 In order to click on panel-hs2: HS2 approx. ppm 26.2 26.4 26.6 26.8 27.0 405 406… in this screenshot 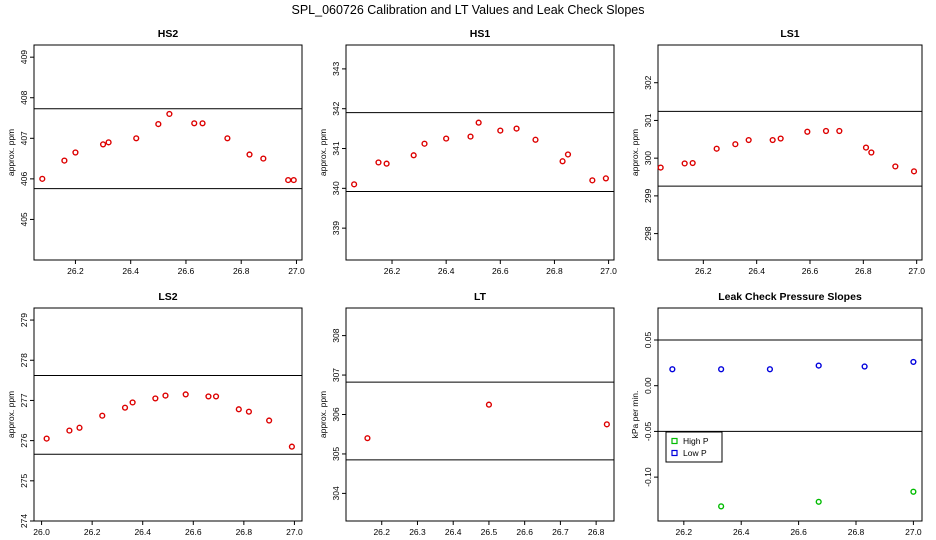, I will do `click(155, 152)`.